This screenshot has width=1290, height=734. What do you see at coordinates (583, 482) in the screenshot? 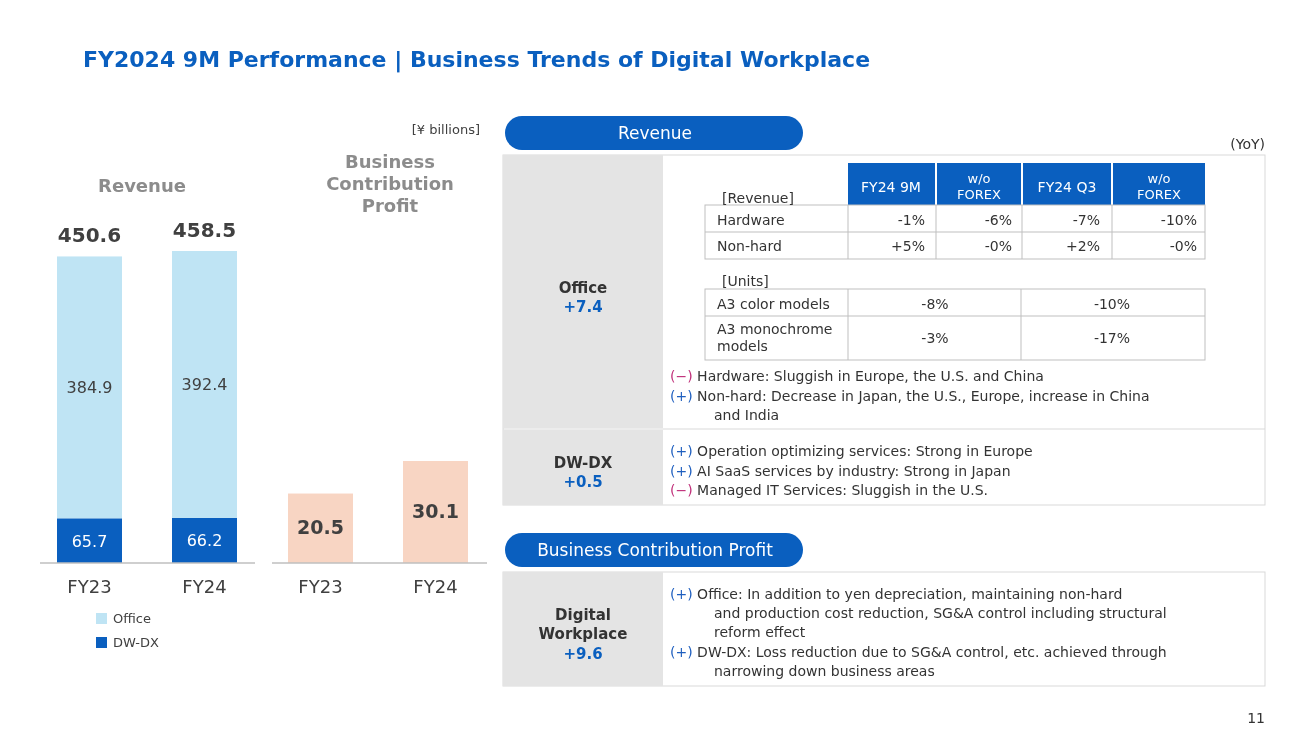
I see `text: +0.5` at bounding box center [583, 482].